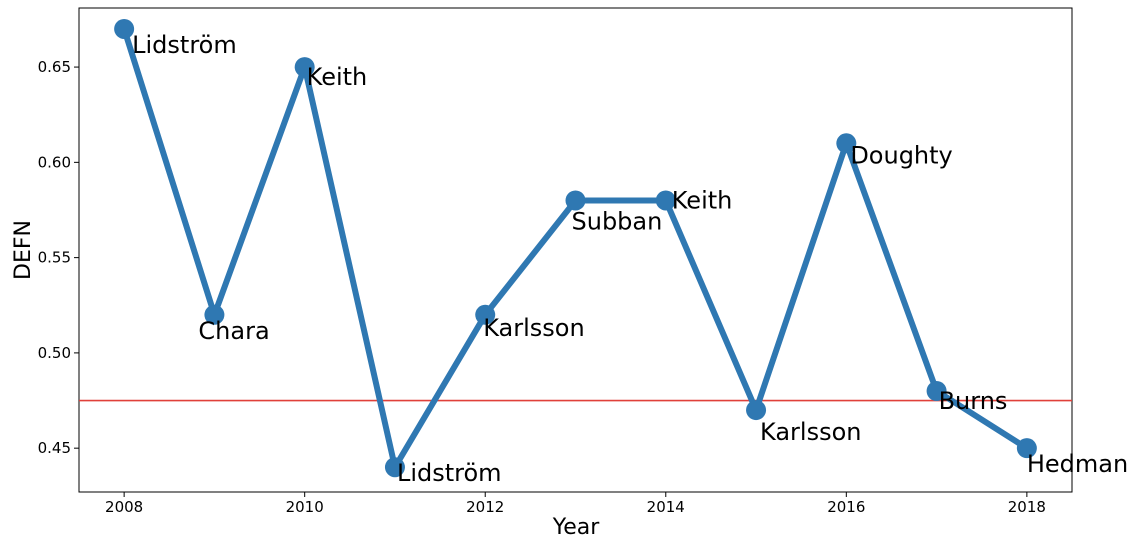  Describe the element at coordinates (54, 258) in the screenshot. I see `y-tick-label-2: 0.55` at that location.